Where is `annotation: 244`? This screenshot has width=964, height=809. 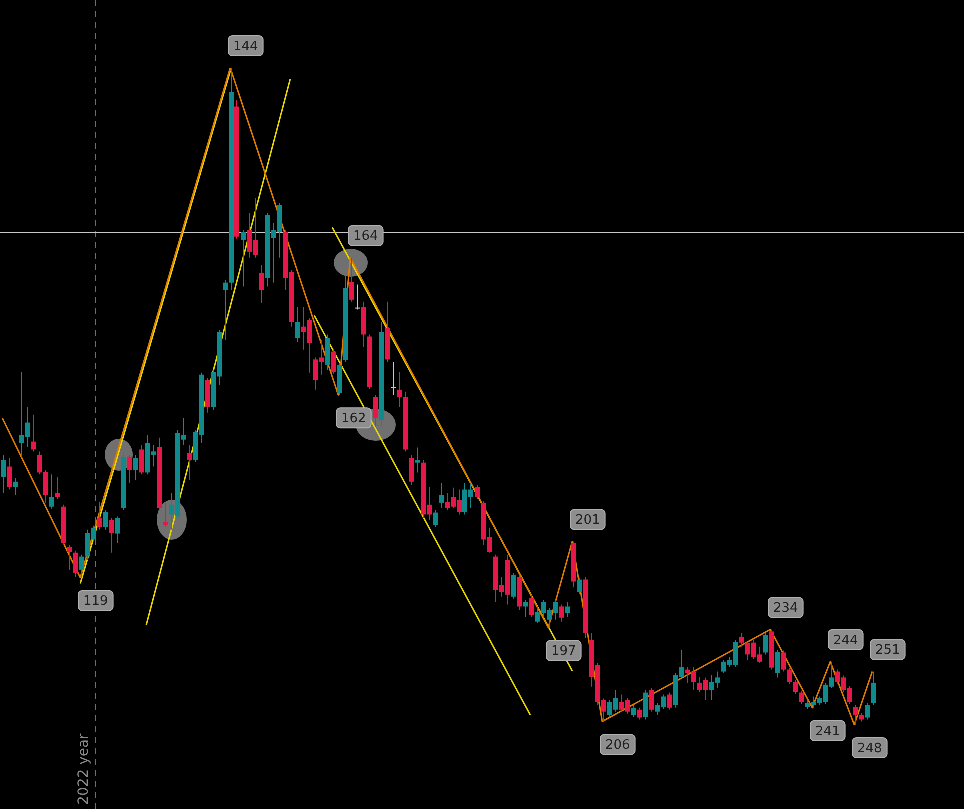 annotation: 244 is located at coordinates (845, 640).